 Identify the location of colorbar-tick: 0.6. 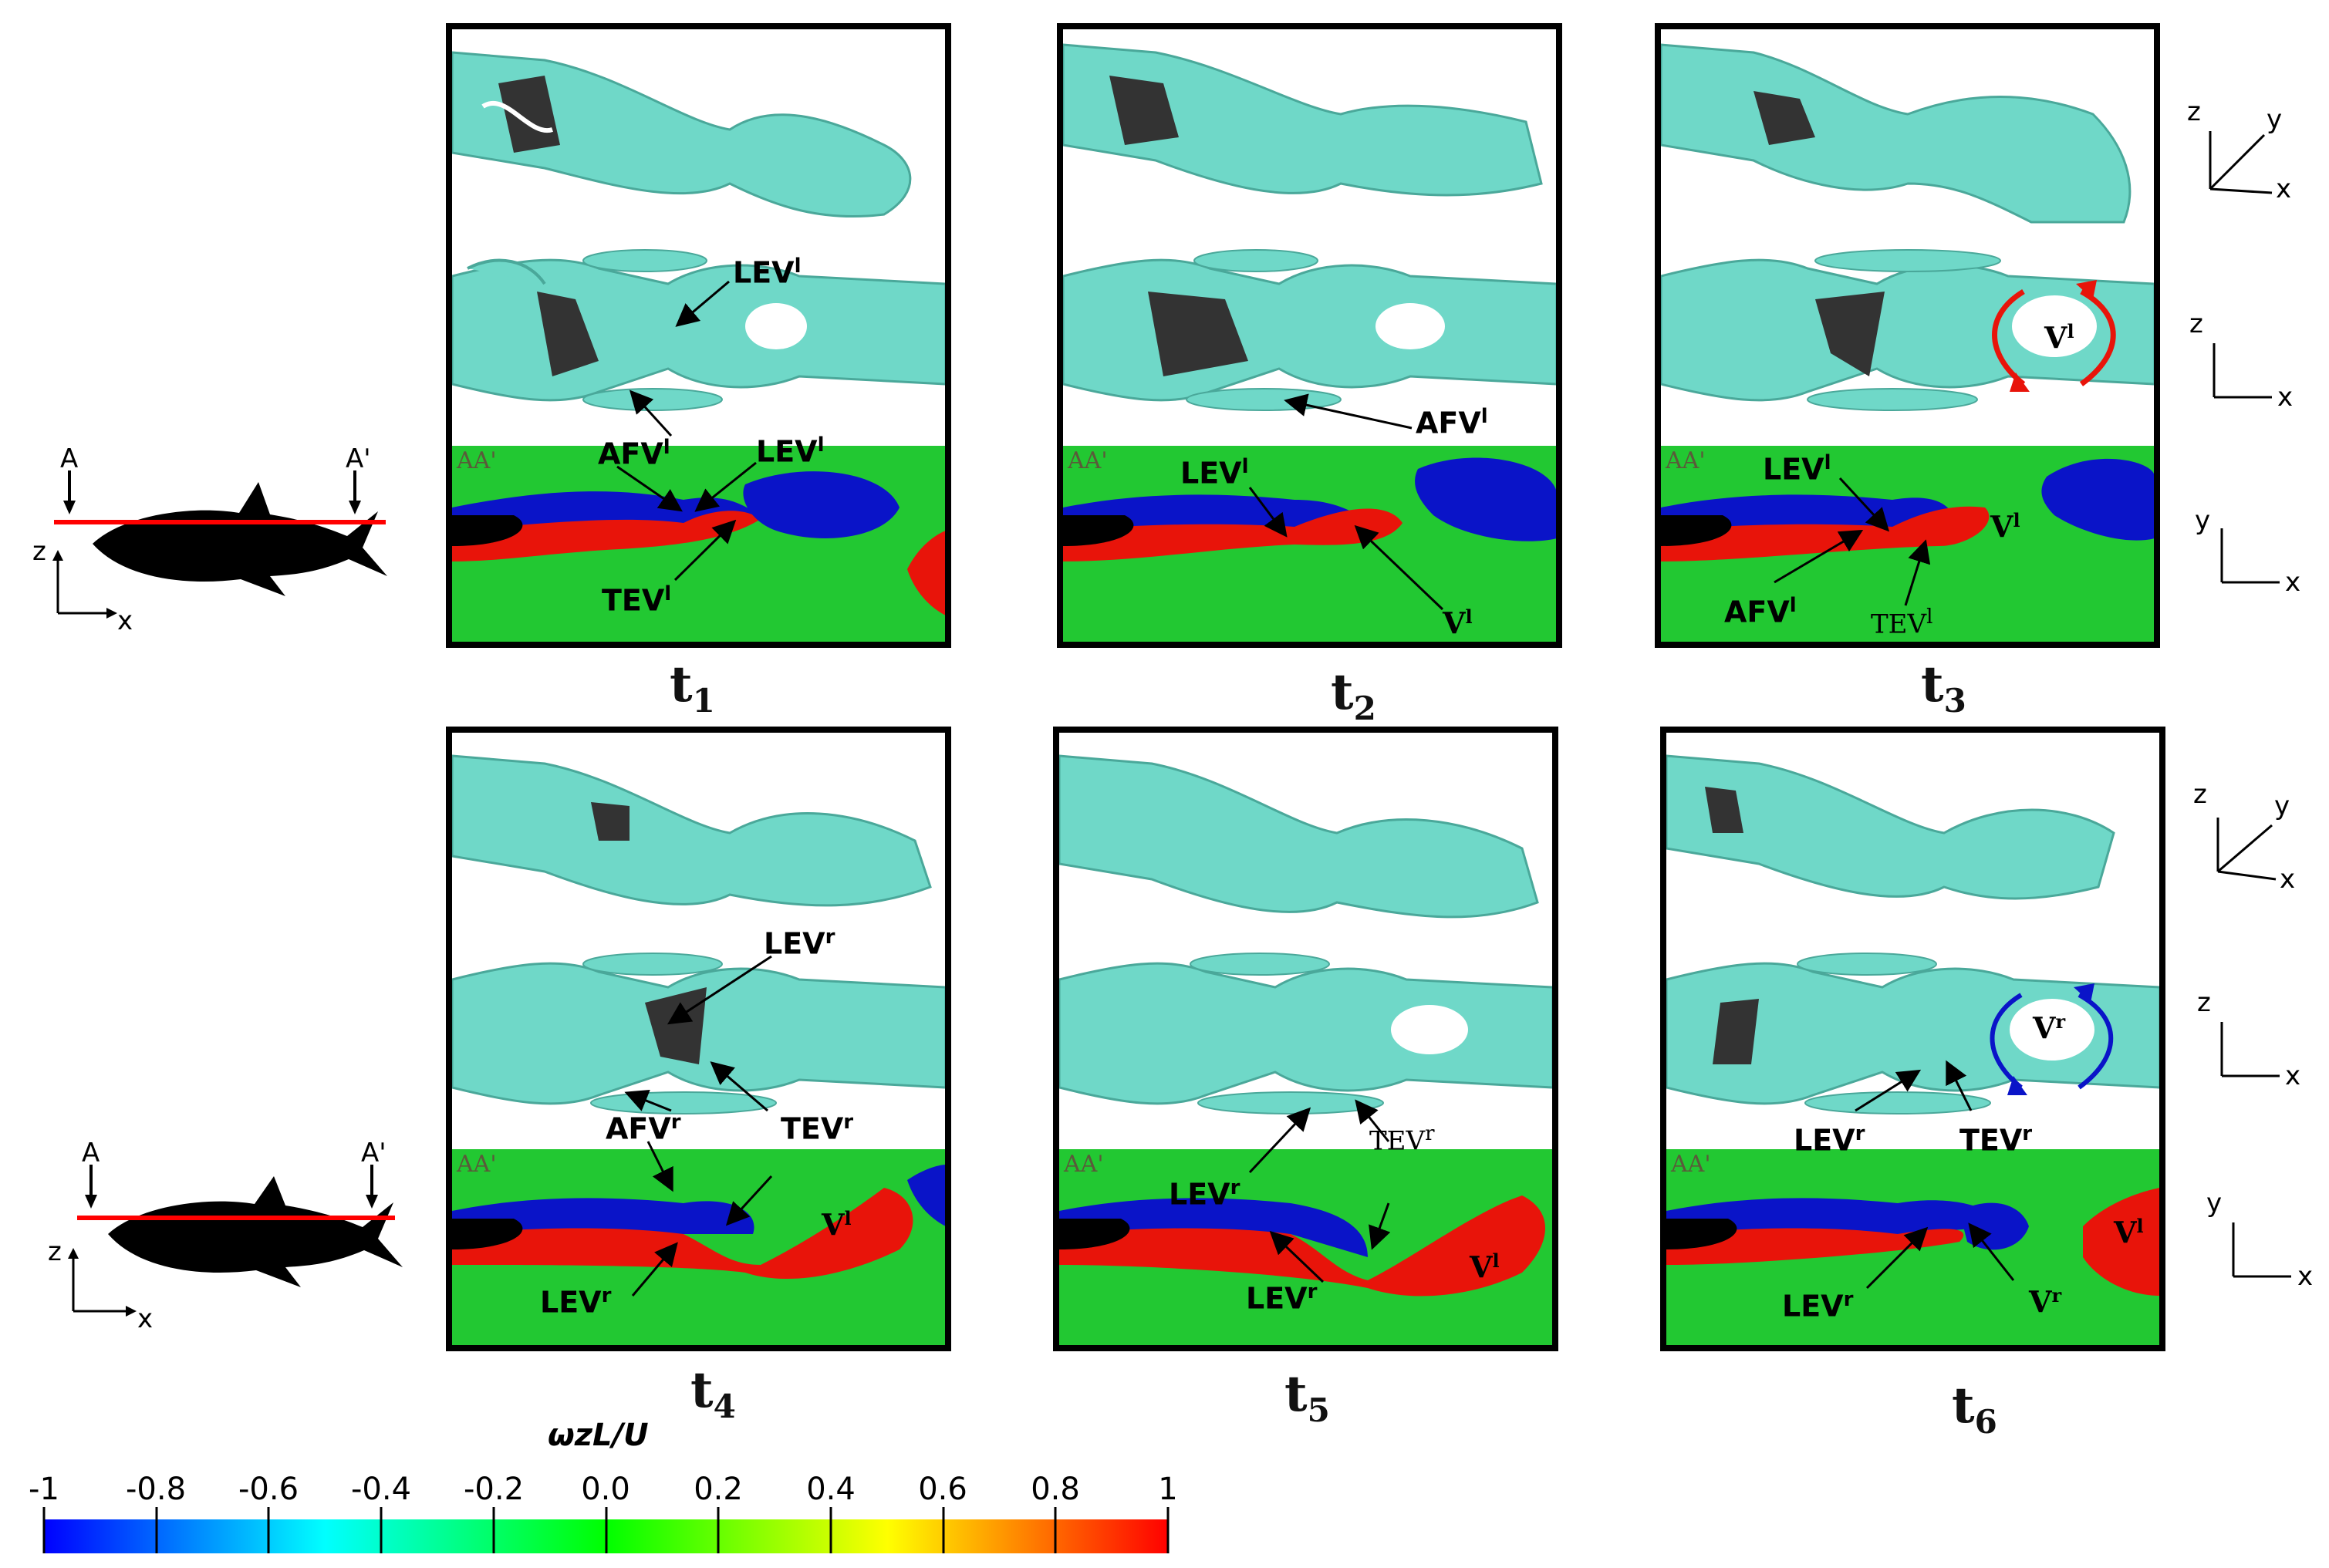
(943, 1490).